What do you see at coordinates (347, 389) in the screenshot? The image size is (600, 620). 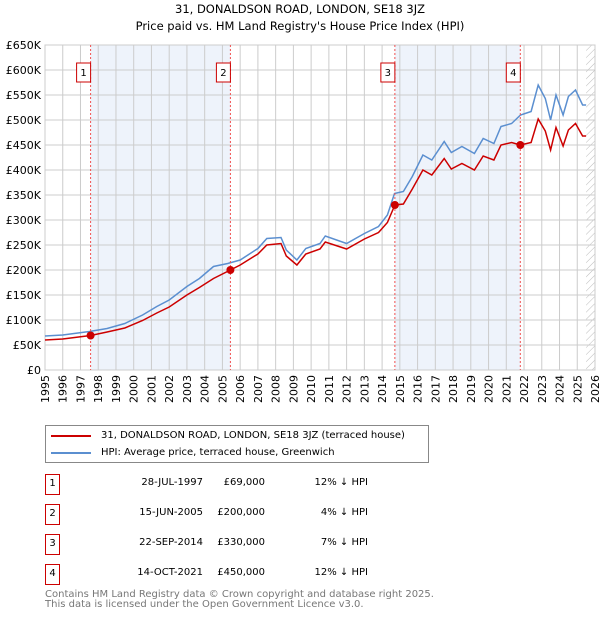 I see `x-tick-label: 2012` at bounding box center [347, 389].